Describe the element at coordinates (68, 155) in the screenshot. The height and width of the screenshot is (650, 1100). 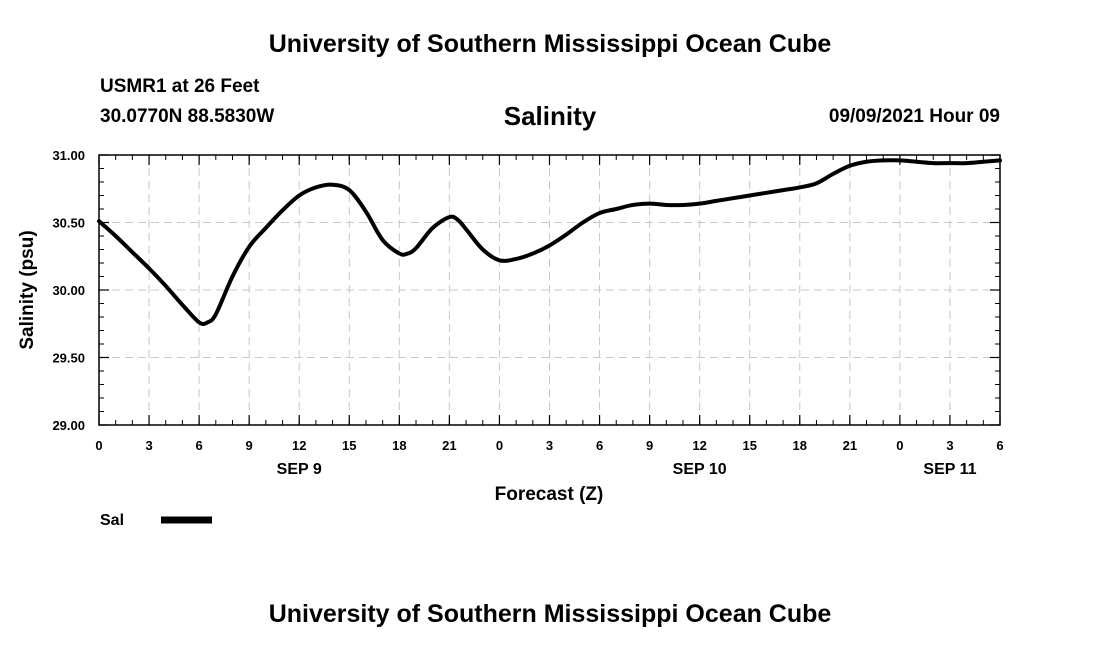
I see `y-tick-label: 31.00` at that location.